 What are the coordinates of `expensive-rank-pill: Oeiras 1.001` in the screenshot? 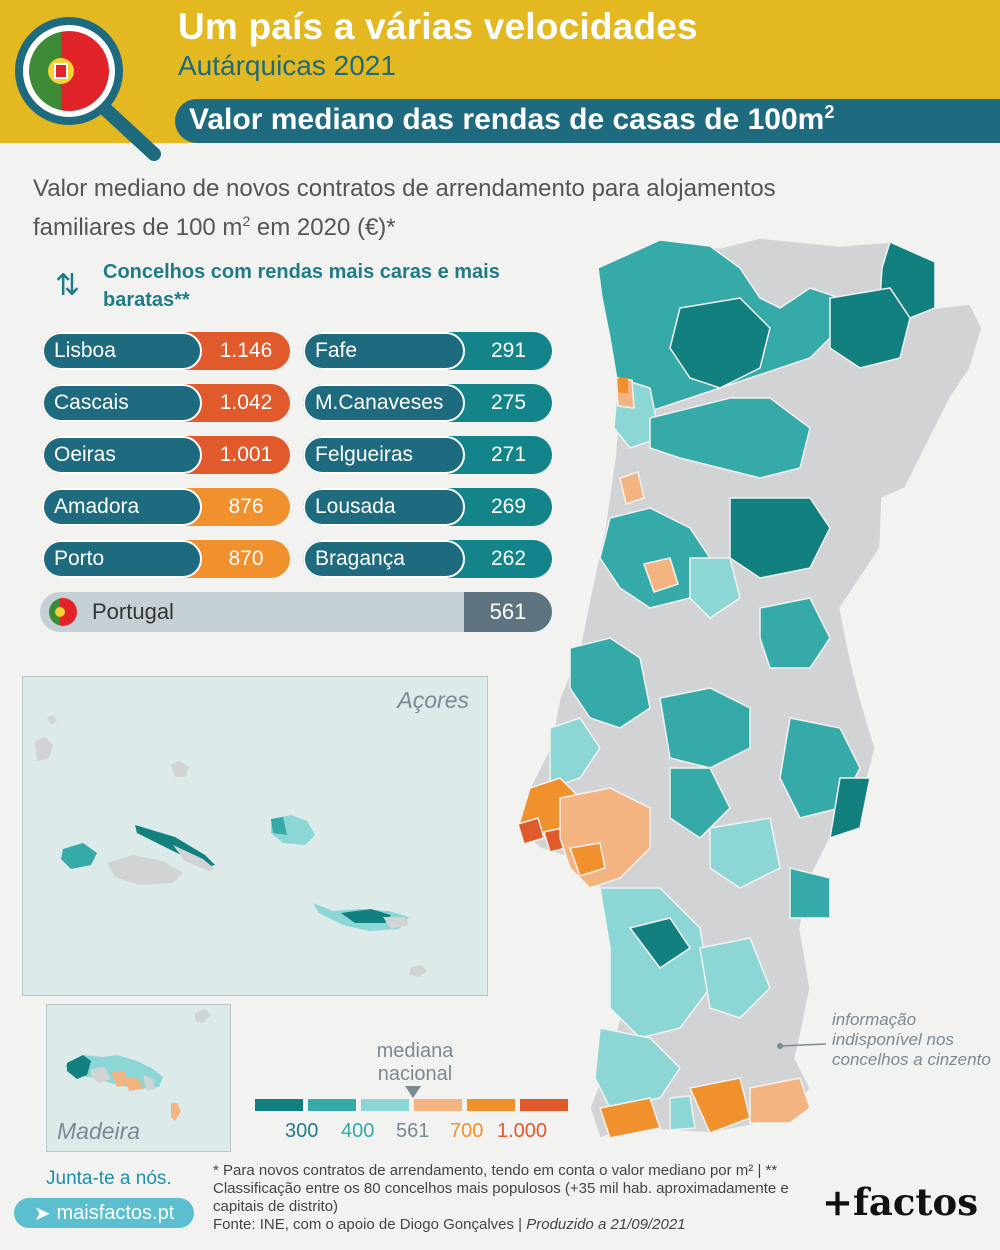 It's located at (166, 455).